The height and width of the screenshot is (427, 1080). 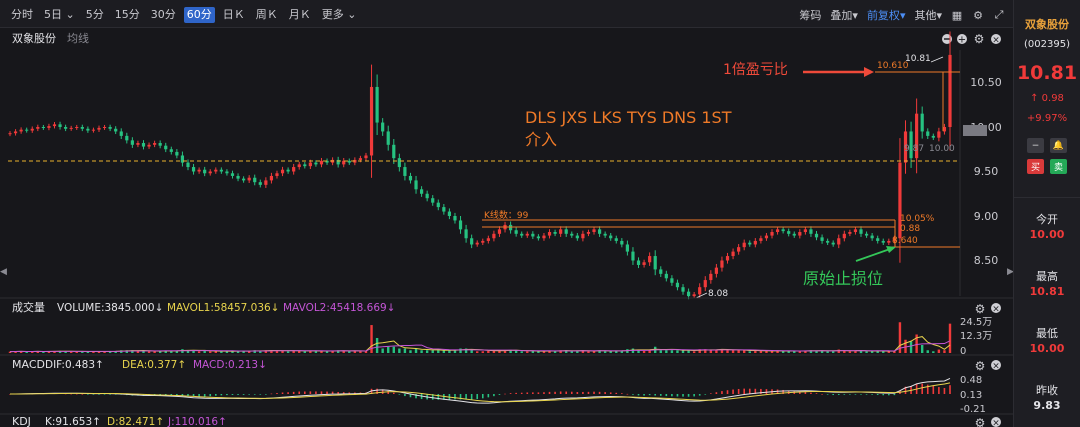 What do you see at coordinates (1058, 166) in the screenshot?
I see `sell-button: 卖` at bounding box center [1058, 166].